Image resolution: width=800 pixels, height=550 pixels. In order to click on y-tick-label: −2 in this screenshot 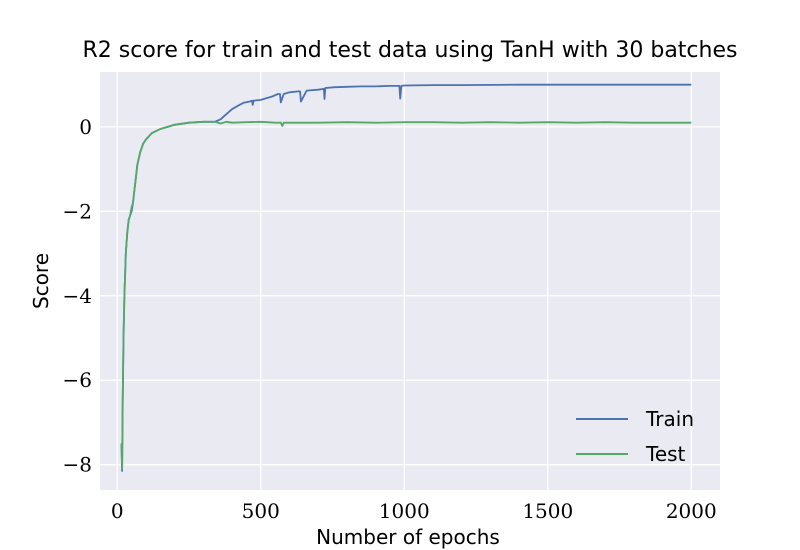, I will do `click(77, 211)`.